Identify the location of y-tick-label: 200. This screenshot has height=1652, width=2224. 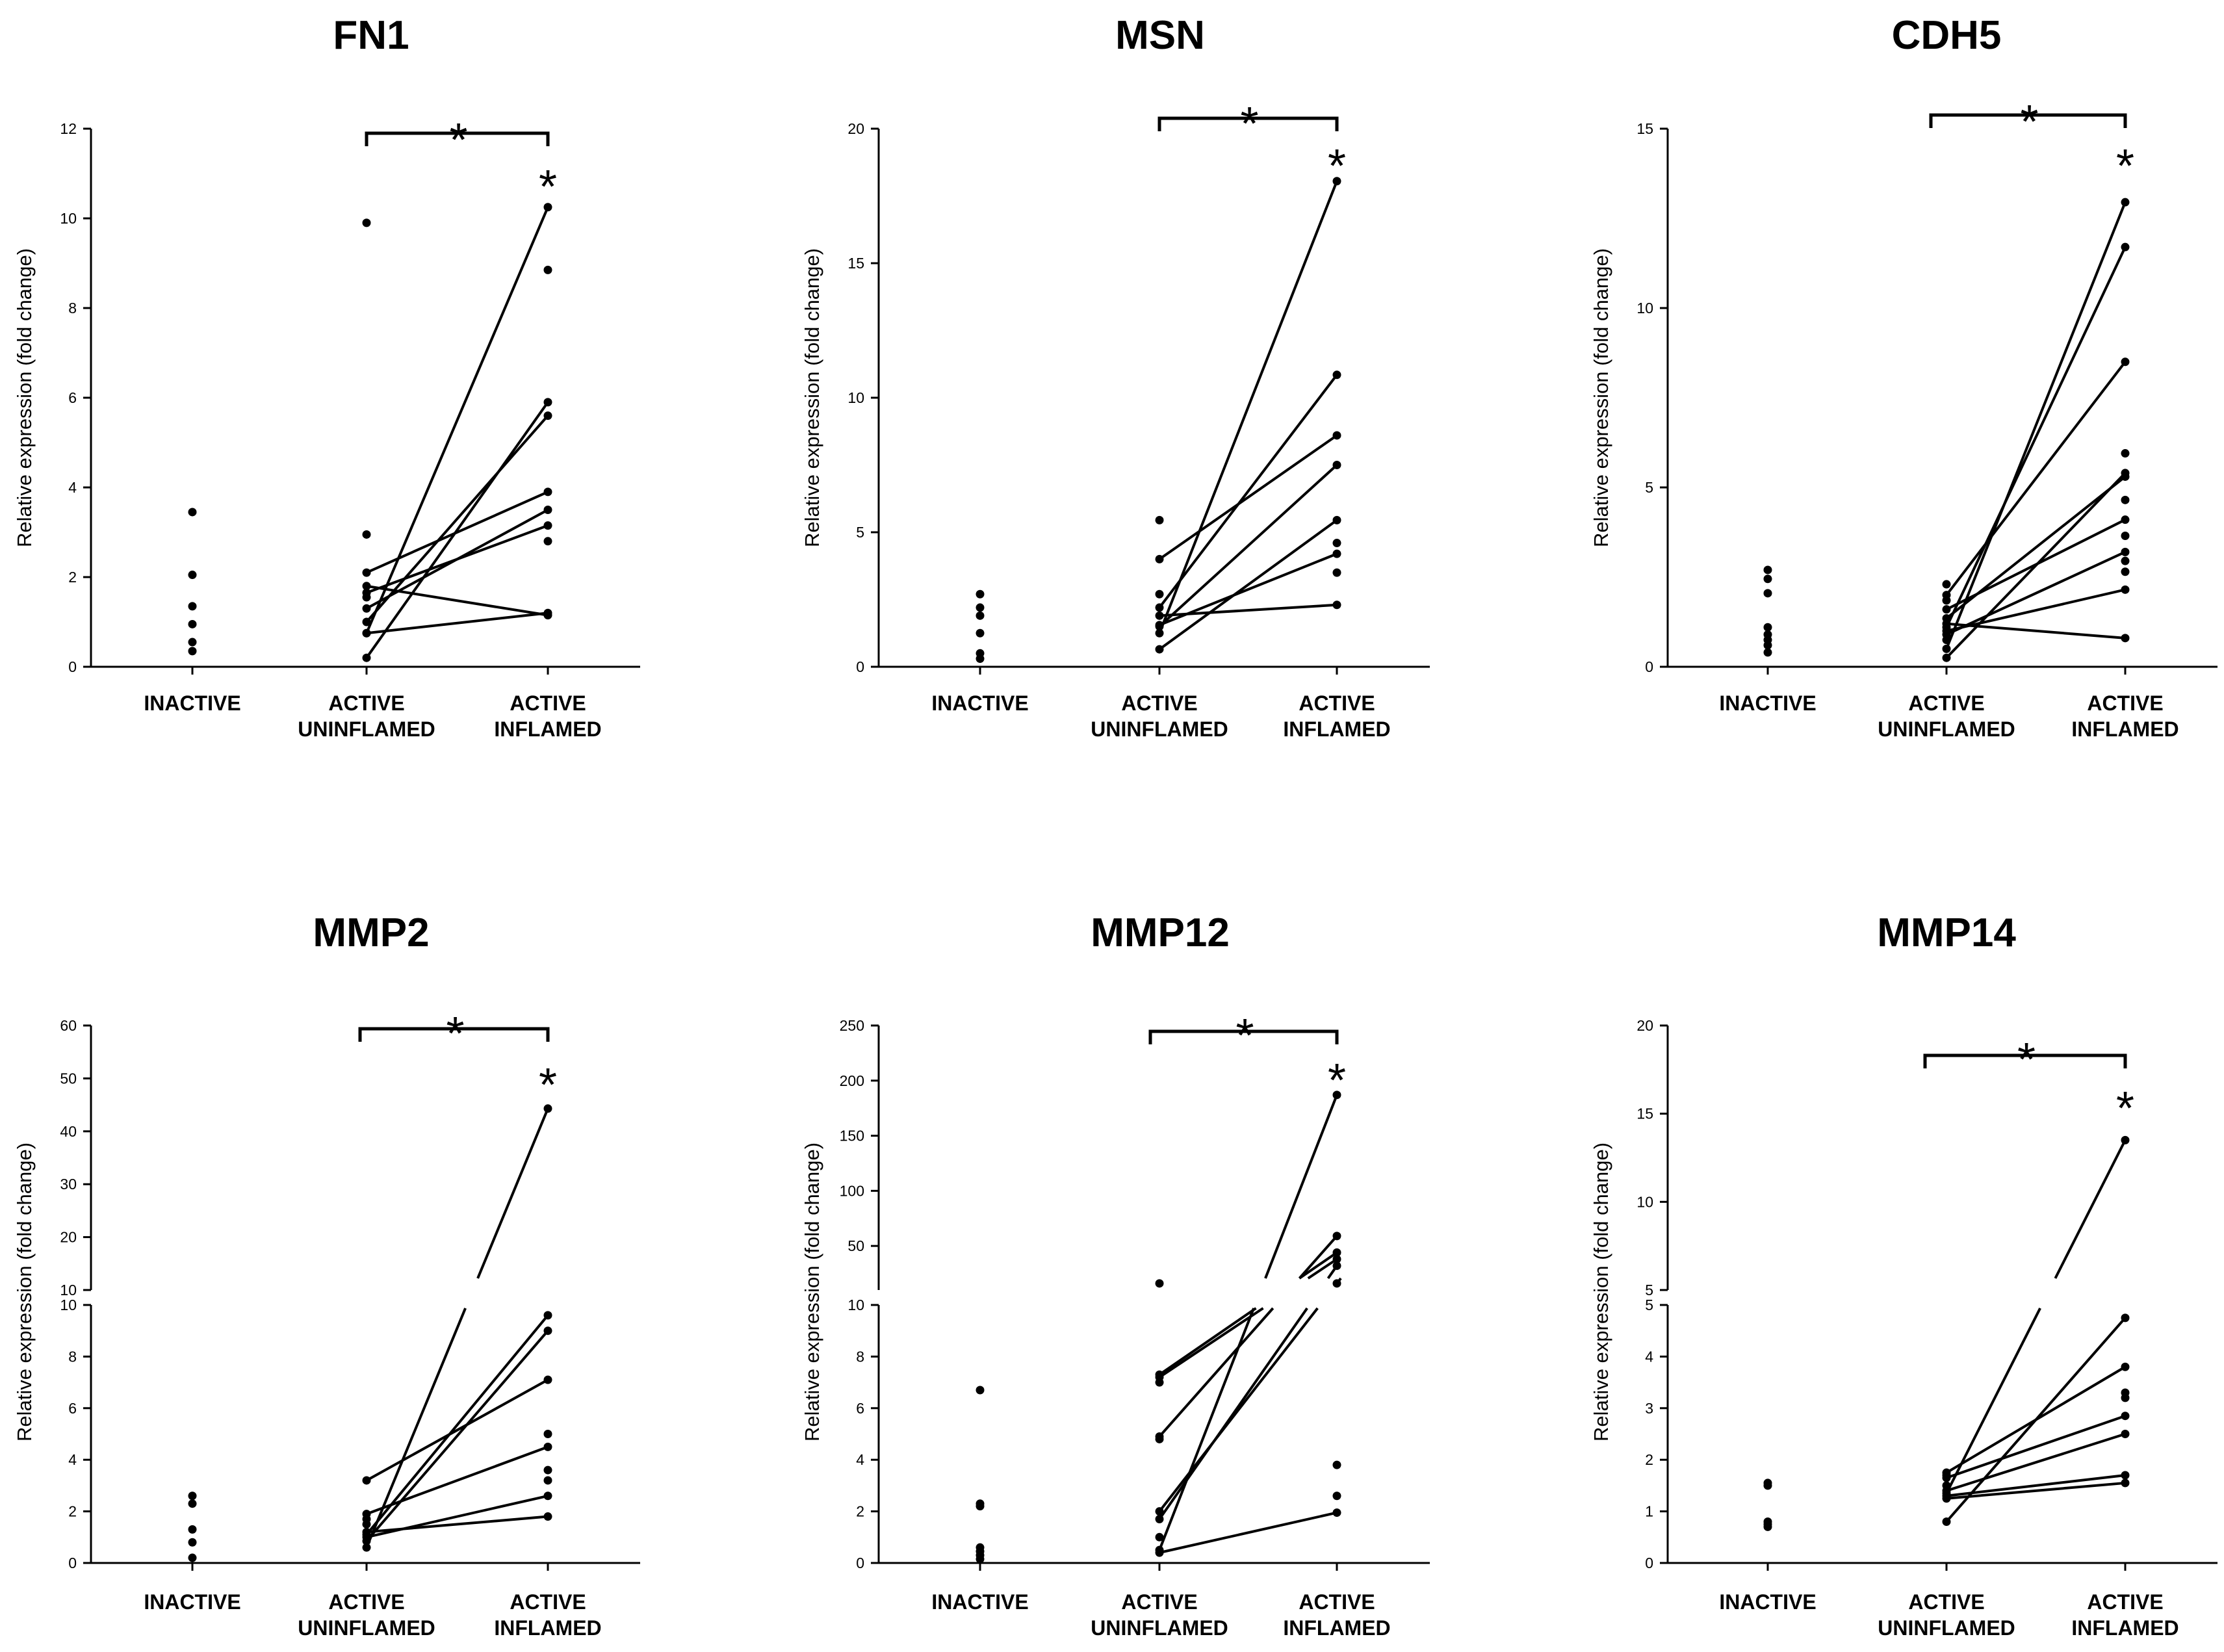
(852, 1080).